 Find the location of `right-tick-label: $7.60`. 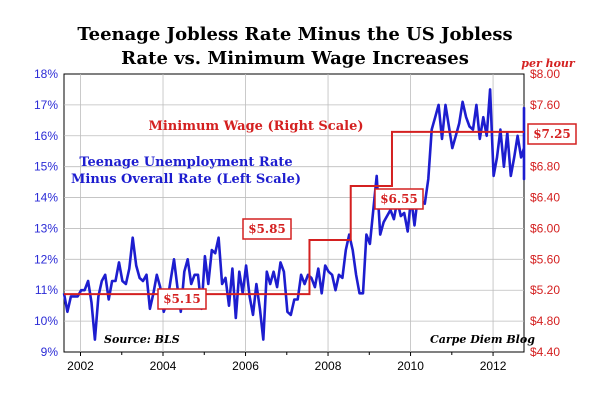

right-tick-label: $7.60 is located at coordinates (545, 105).